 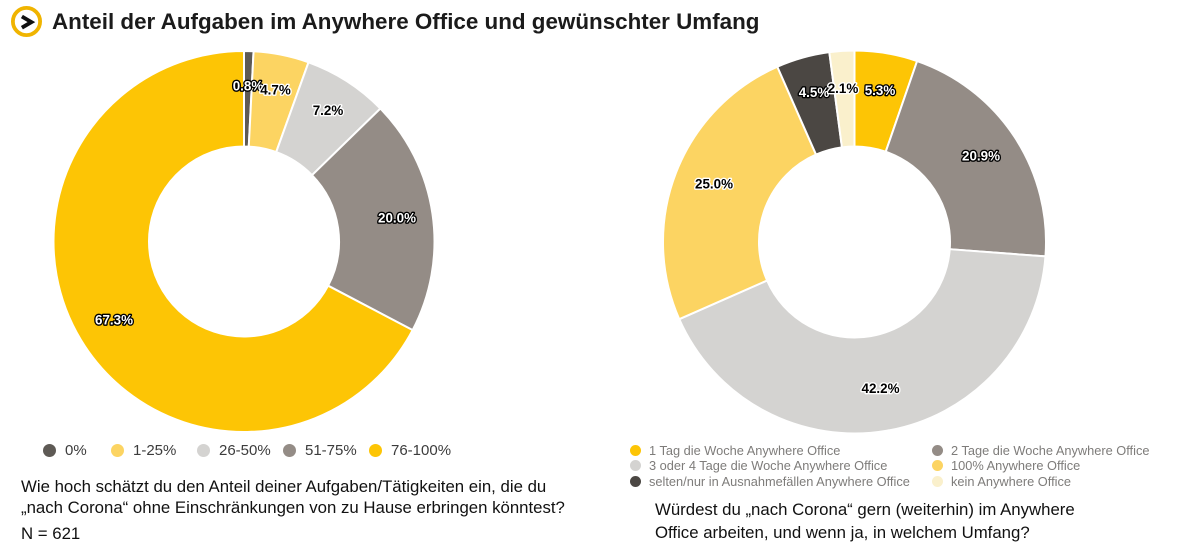 What do you see at coordinates (843, 88) in the screenshot?
I see `svg-text: 2.1%` at bounding box center [843, 88].